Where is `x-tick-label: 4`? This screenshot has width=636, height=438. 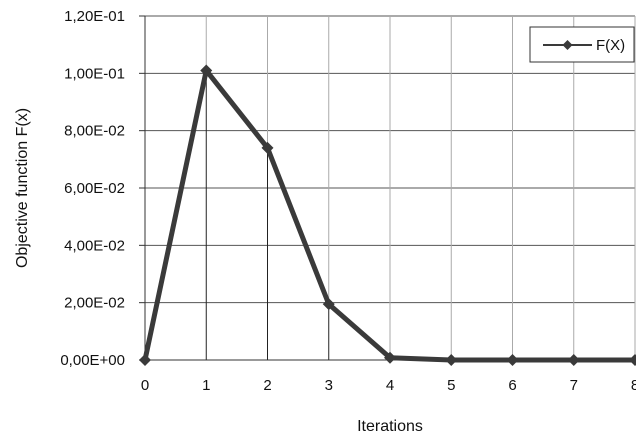
x-tick-label: 4 is located at coordinates (390, 385).